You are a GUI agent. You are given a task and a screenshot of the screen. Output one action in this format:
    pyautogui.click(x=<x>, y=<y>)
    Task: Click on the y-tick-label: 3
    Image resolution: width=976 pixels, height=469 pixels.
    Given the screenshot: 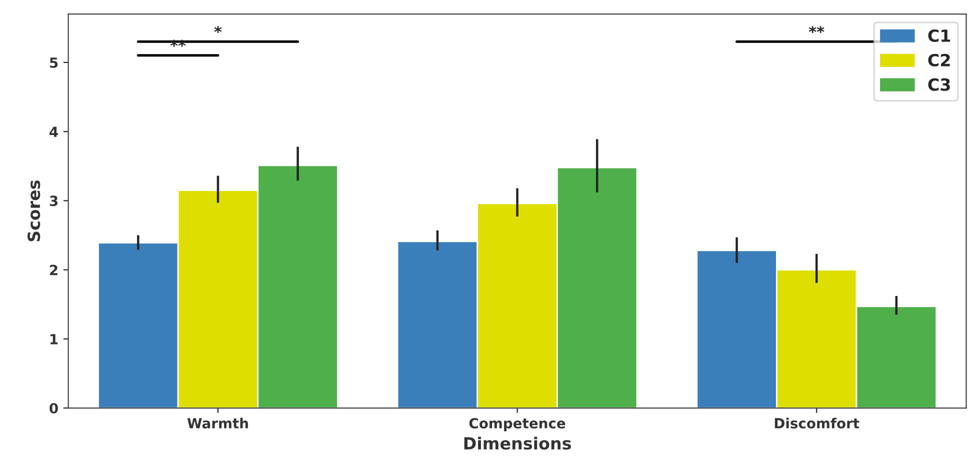 What is the action you would take?
    pyautogui.click(x=54, y=201)
    